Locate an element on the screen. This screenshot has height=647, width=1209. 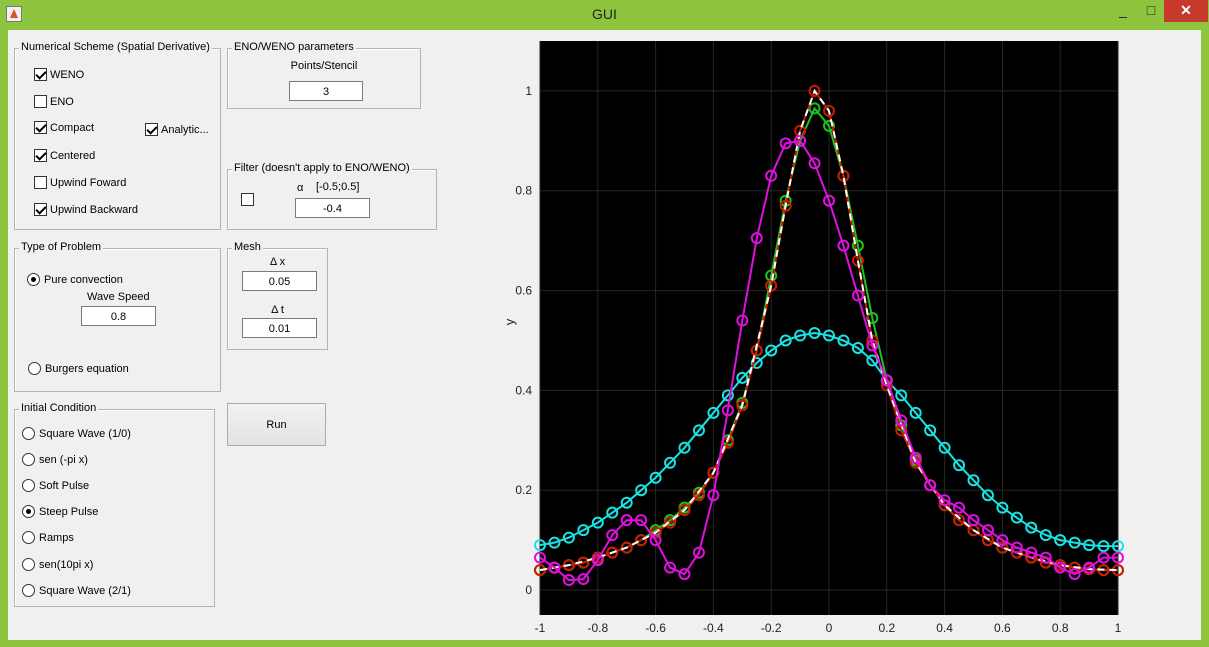
compact-checkbox is located at coordinates (40, 127).